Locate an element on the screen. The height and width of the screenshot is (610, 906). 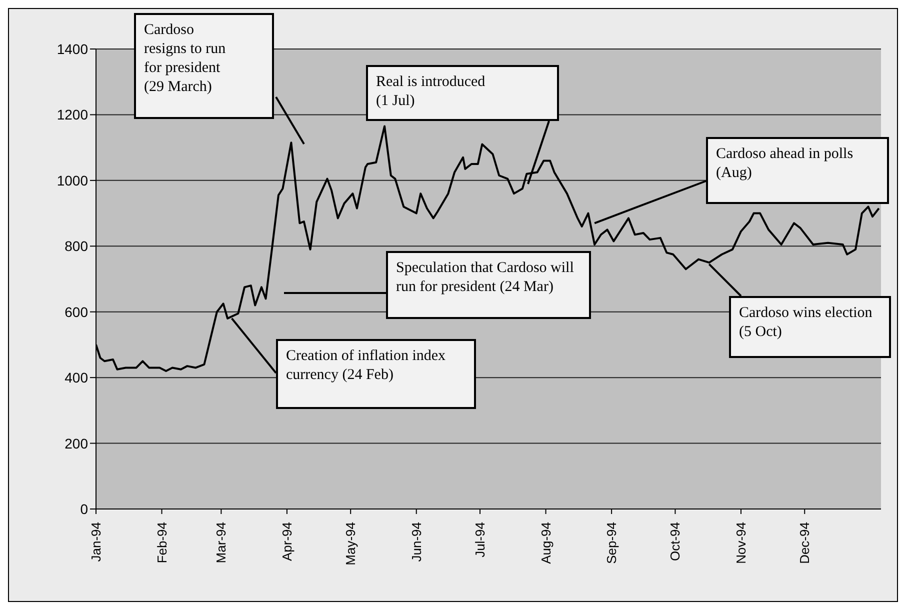
annotation: Speculation that Cardoso will run for president (24 Mar) is located at coordinates (485, 278).